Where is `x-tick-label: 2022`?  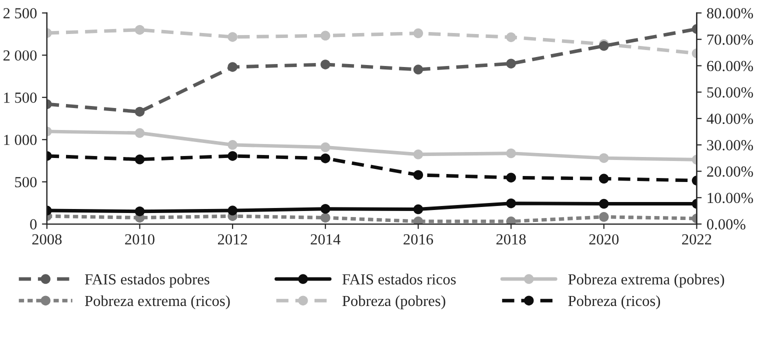
x-tick-label: 2022 is located at coordinates (697, 239).